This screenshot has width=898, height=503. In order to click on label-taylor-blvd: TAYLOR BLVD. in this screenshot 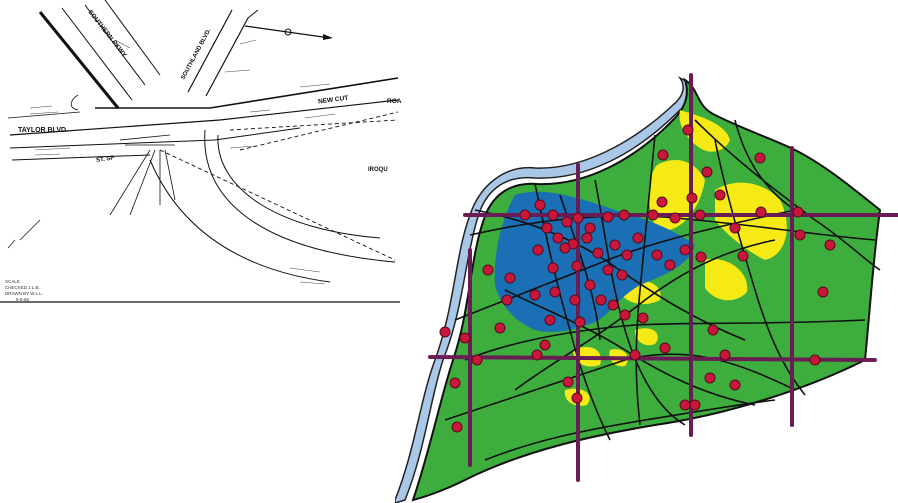, I will do `click(43, 130)`.